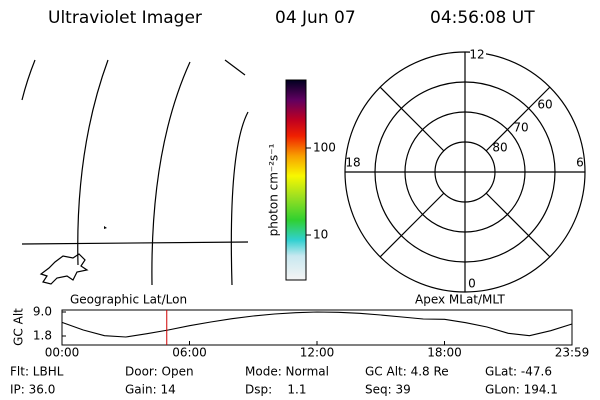 This screenshot has height=400, width=600. Describe the element at coordinates (472, 284) in the screenshot. I see `mlt-label: 0` at that location.